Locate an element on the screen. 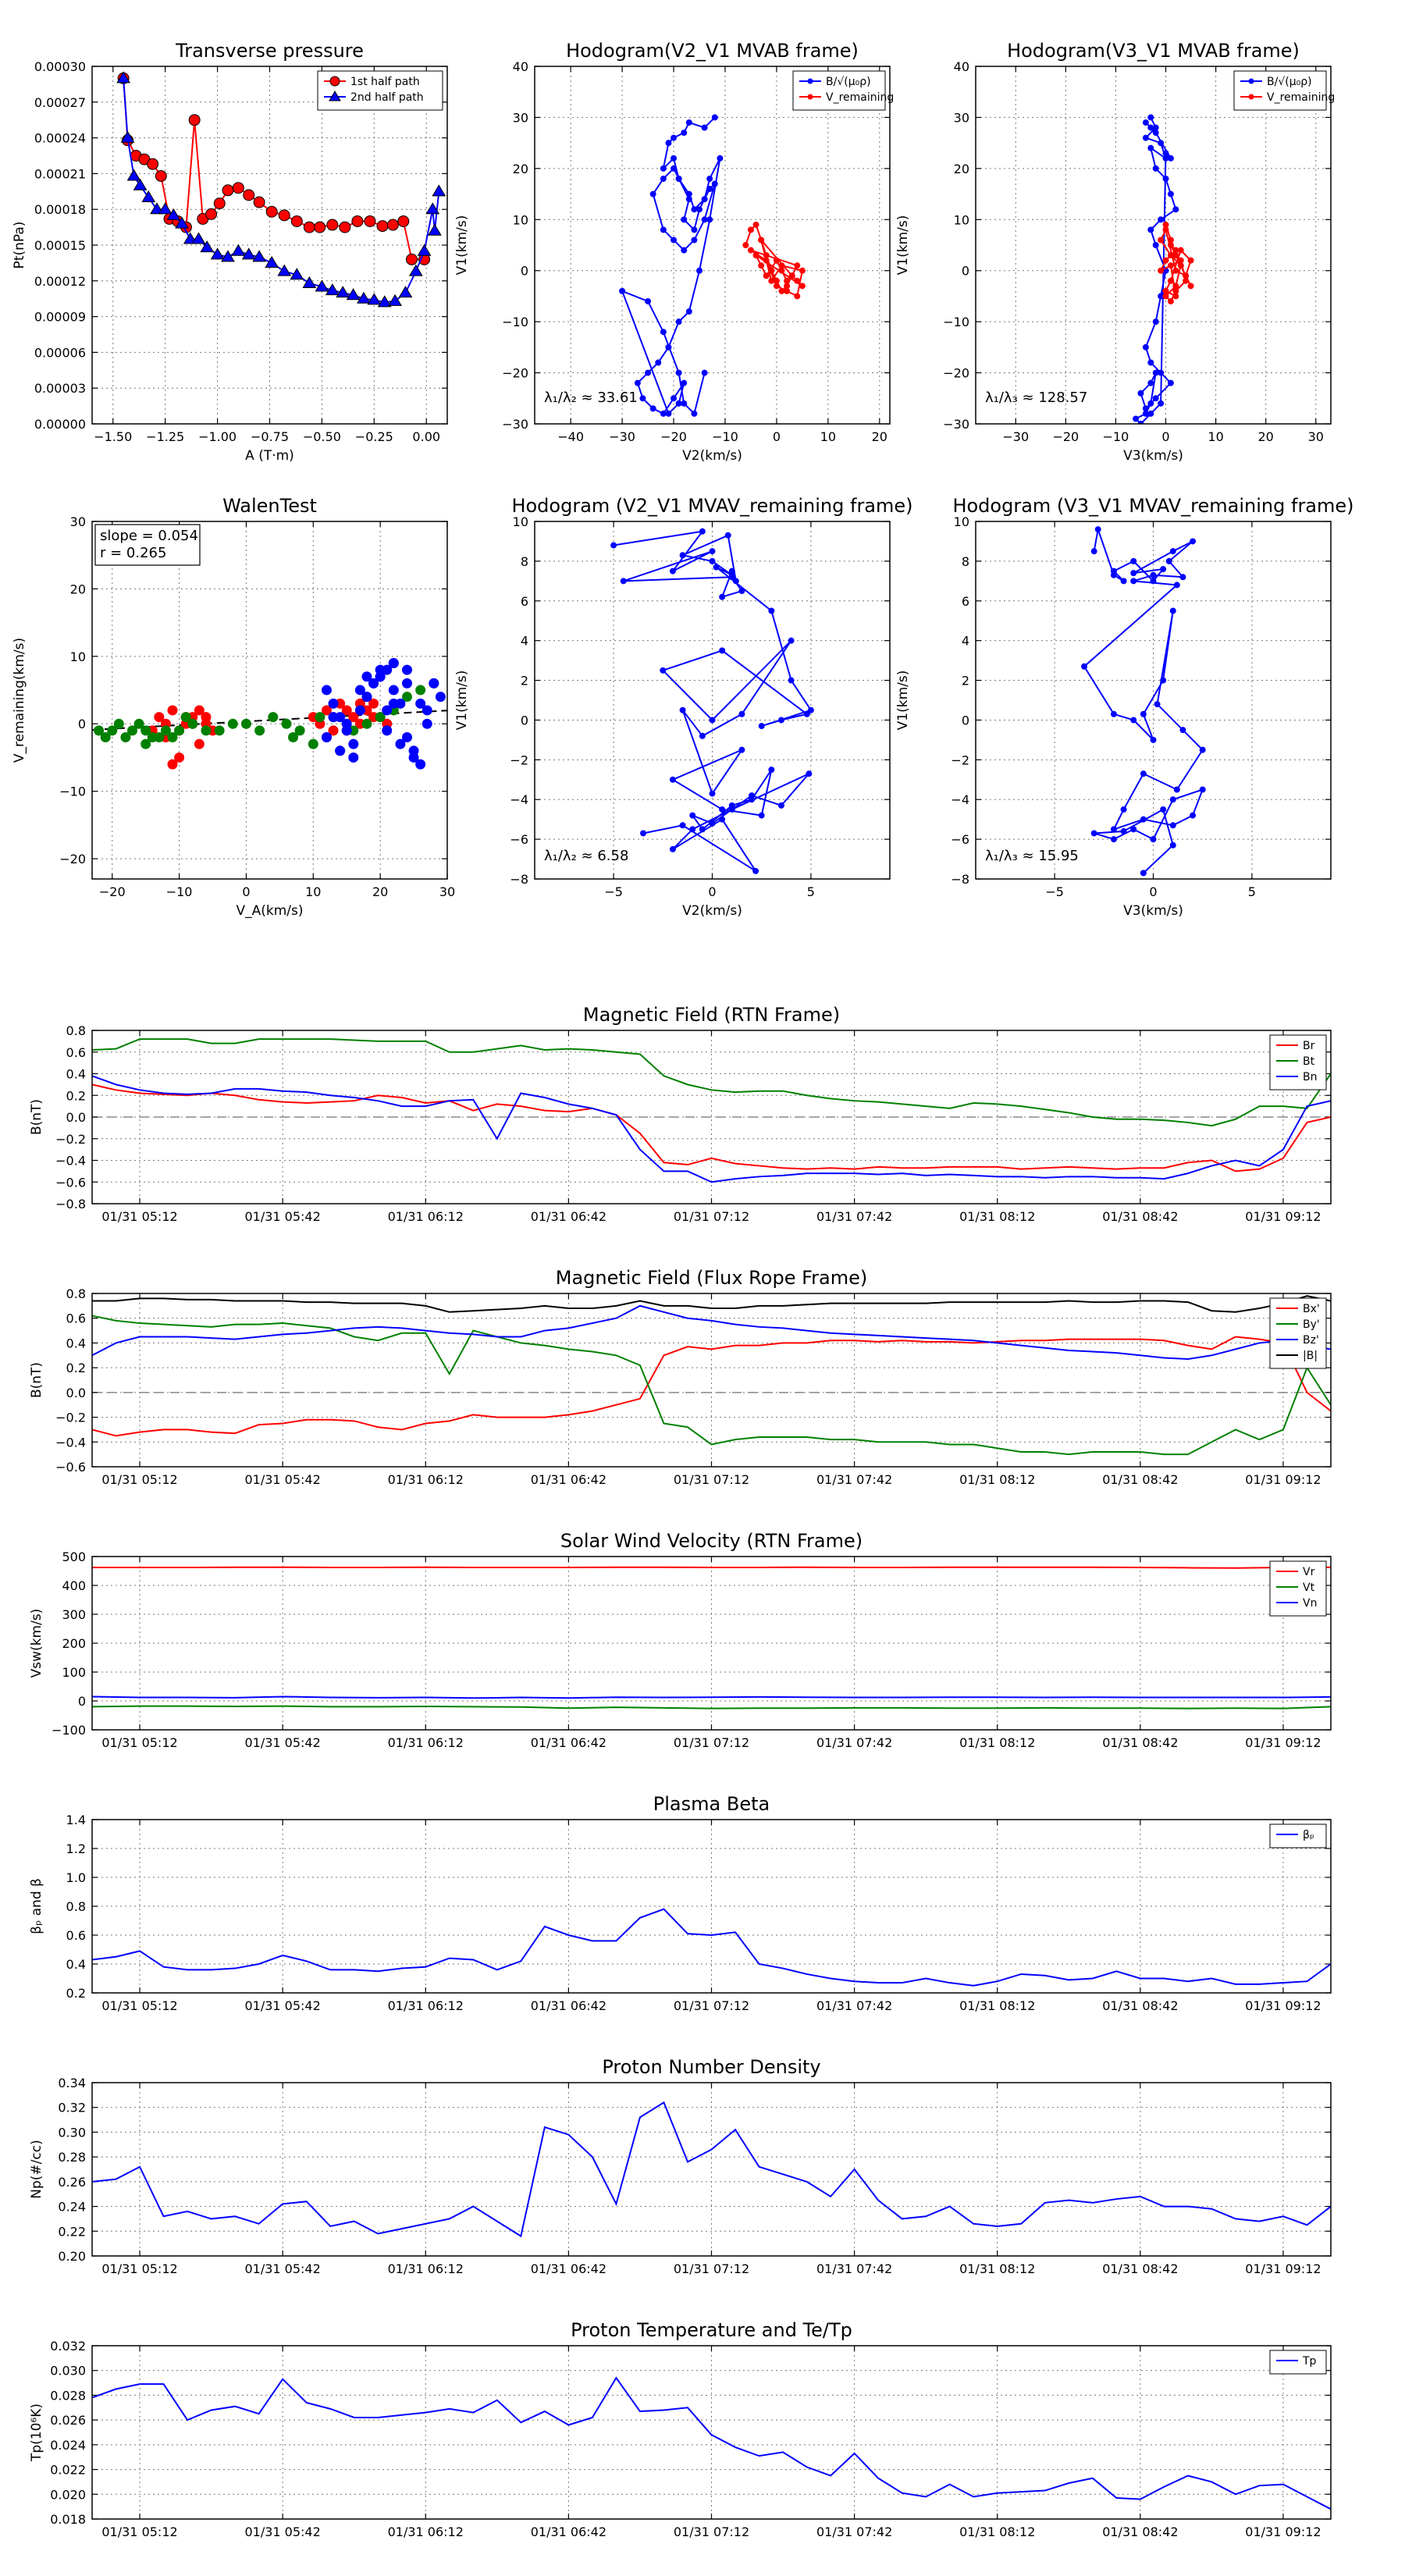 Image resolution: width=1405 pixels, height=2576 pixels. y-tick-label: 2 is located at coordinates (524, 681).